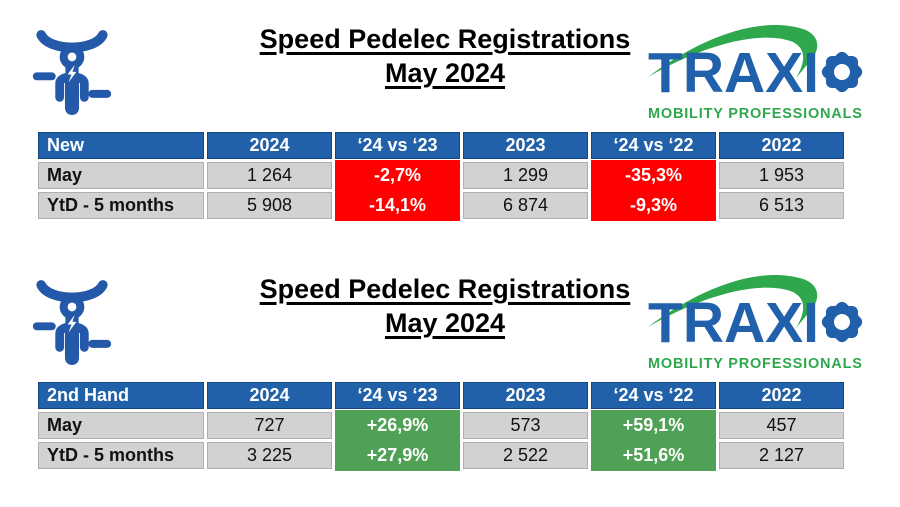 The width and height of the screenshot is (900, 507). I want to click on delta-24vs22: -9,3%, so click(653, 205).